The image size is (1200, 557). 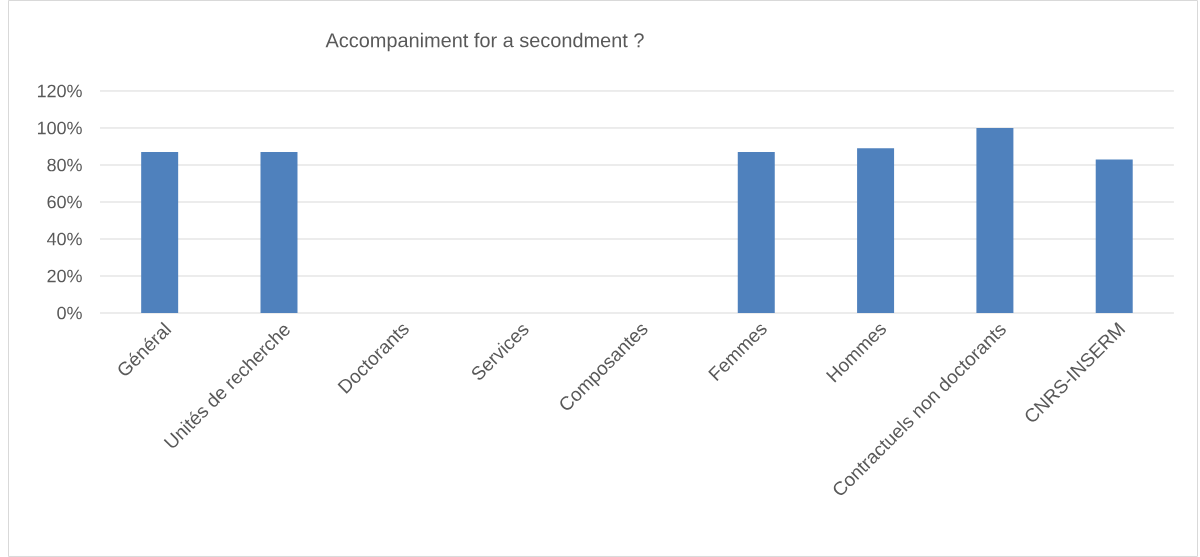 What do you see at coordinates (484, 42) in the screenshot?
I see `chart-title: Accompaniment for a secondment ?` at bounding box center [484, 42].